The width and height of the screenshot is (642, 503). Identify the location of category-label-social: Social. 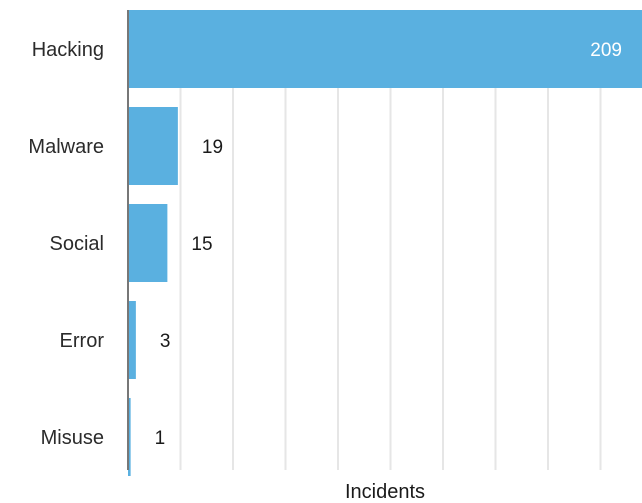
(77, 244).